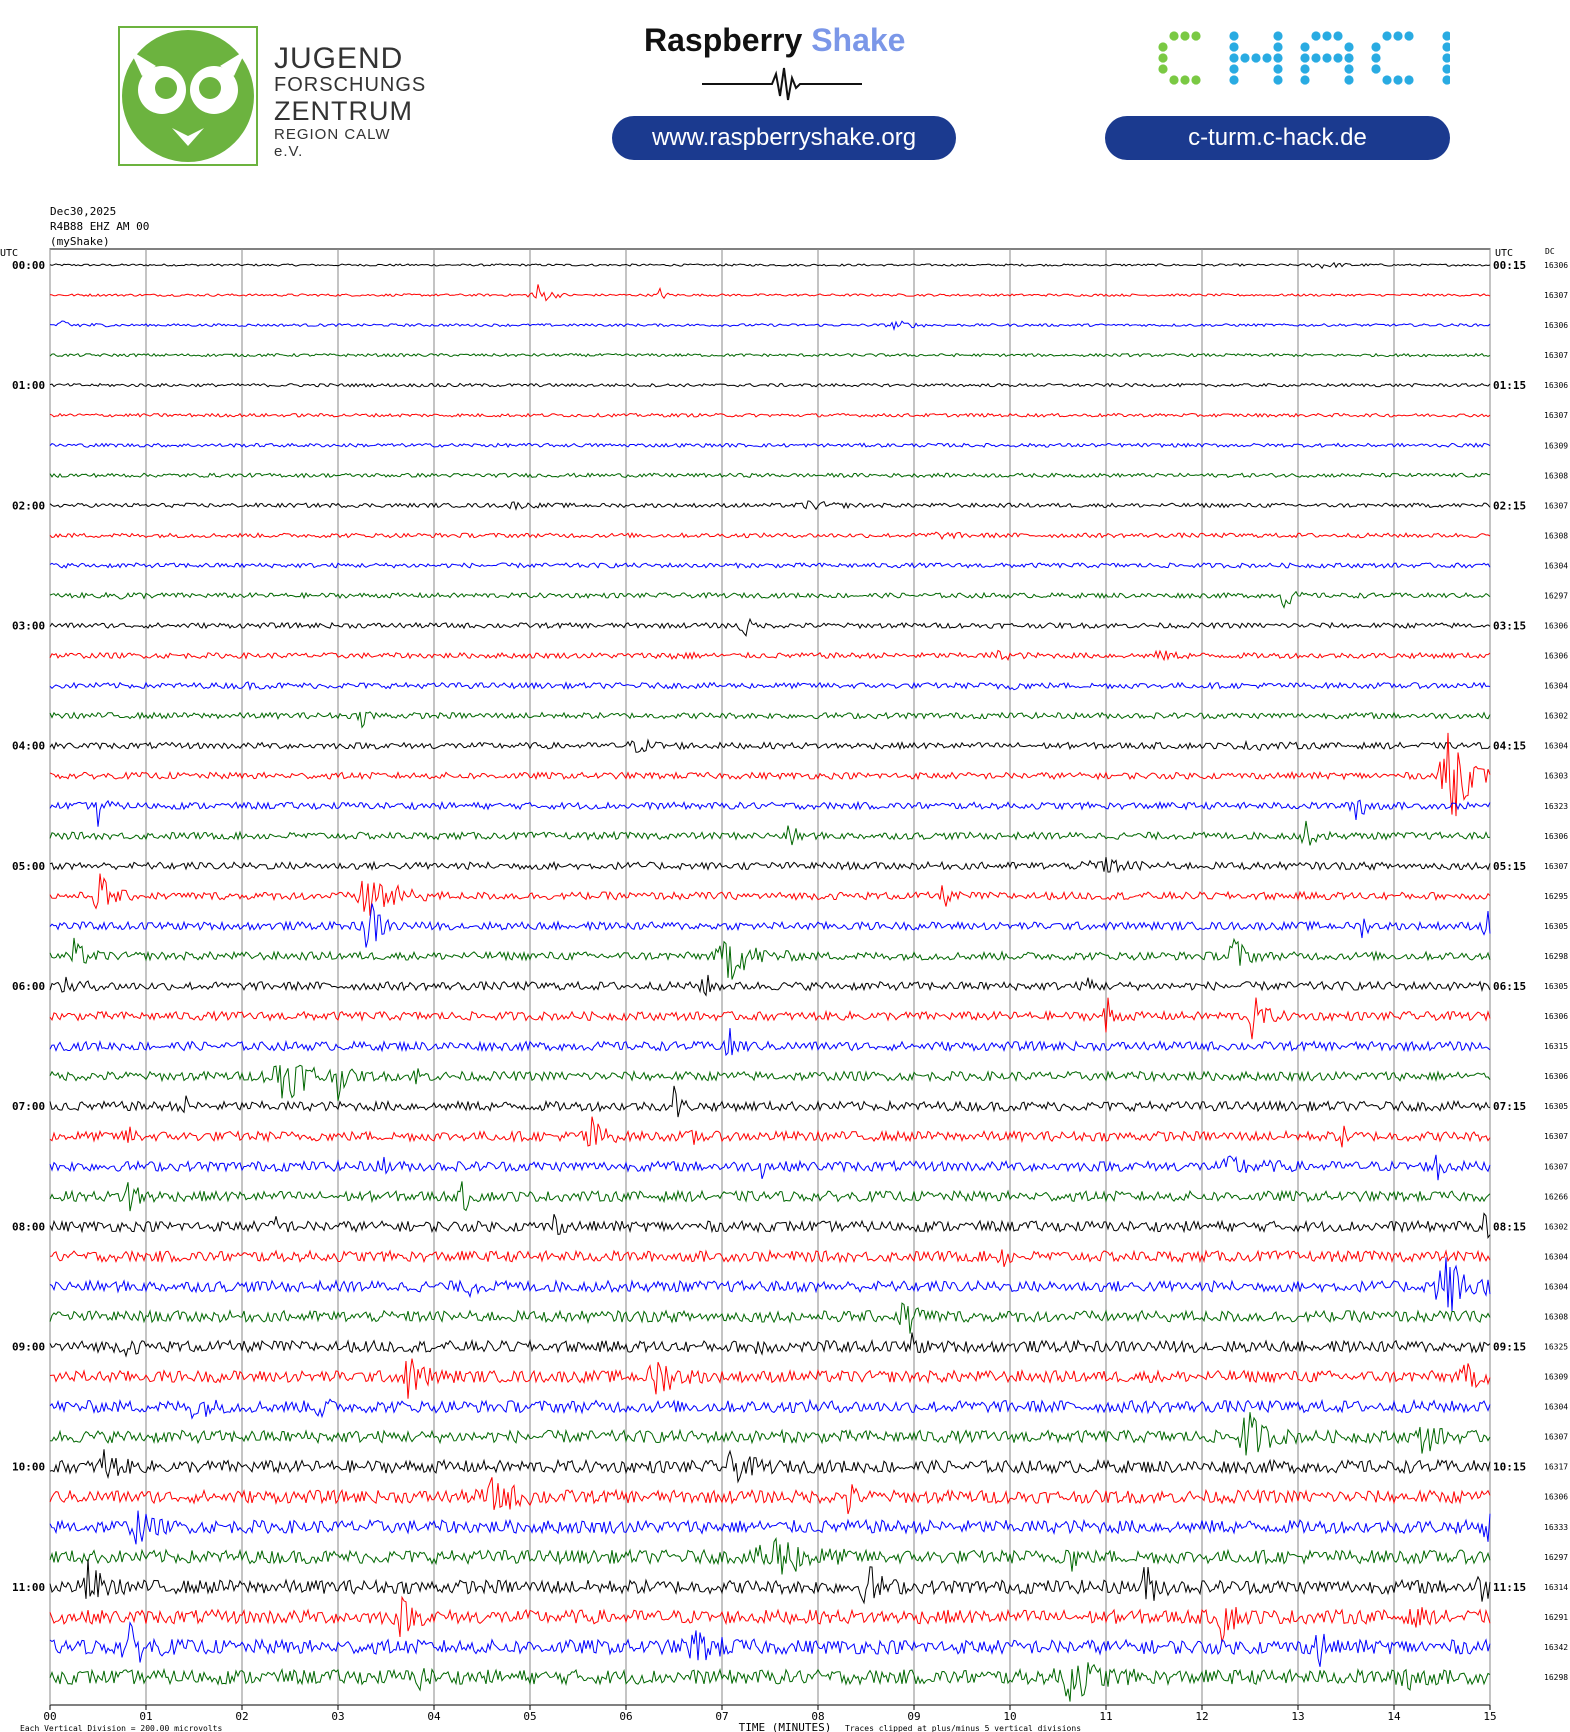 This screenshot has height=1732, width=1570. I want to click on hour-label-right: 01:15, so click(1509, 385).